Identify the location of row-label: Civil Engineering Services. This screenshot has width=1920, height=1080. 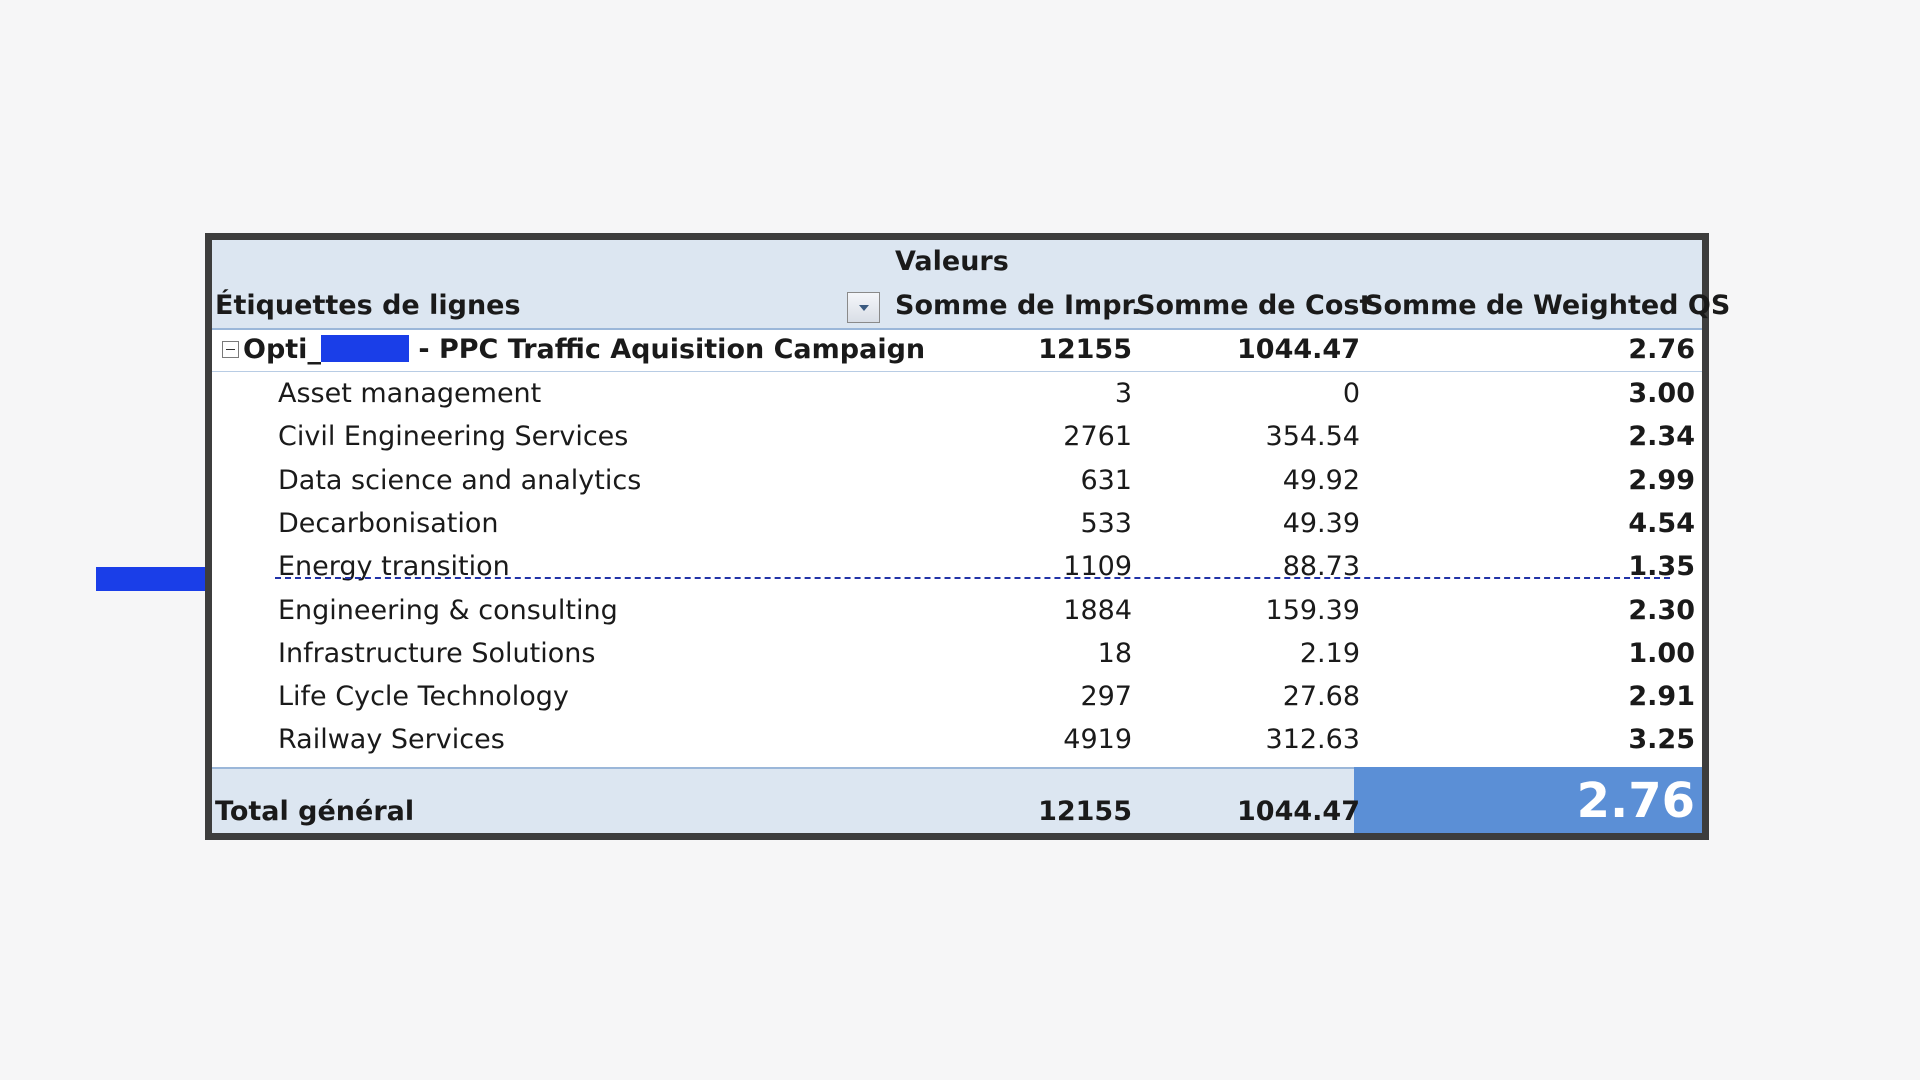
(453, 437).